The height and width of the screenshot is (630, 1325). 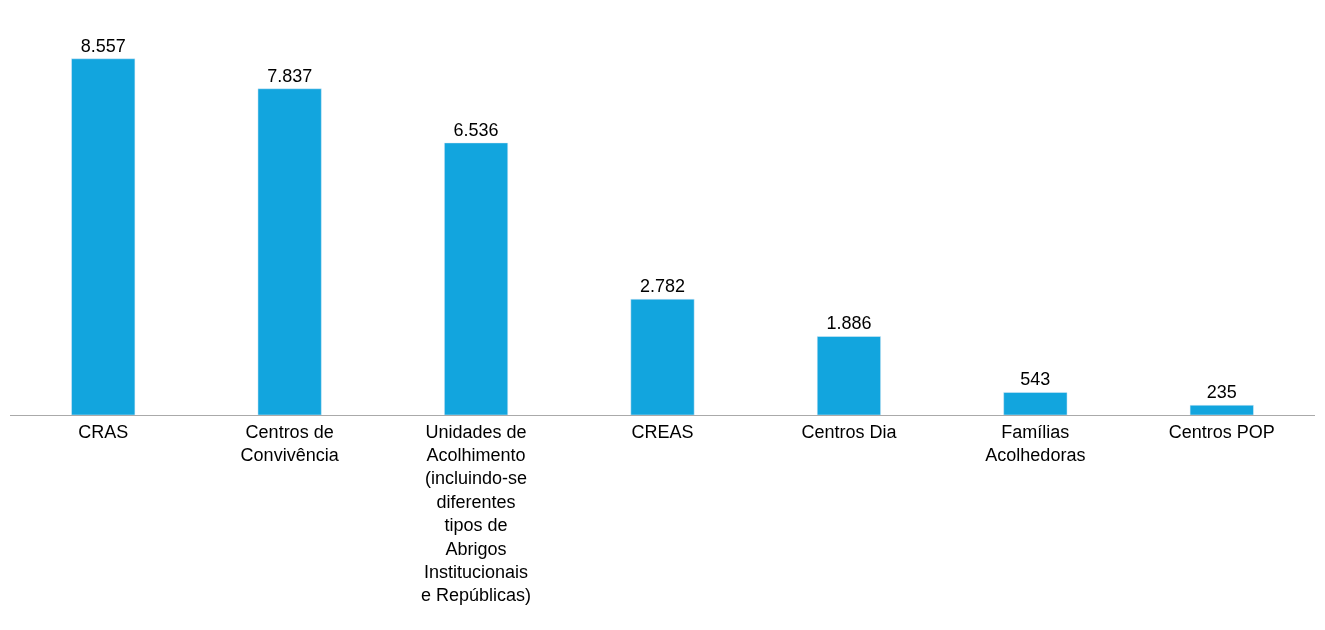 What do you see at coordinates (662, 286) in the screenshot?
I see `data-label: 2.782` at bounding box center [662, 286].